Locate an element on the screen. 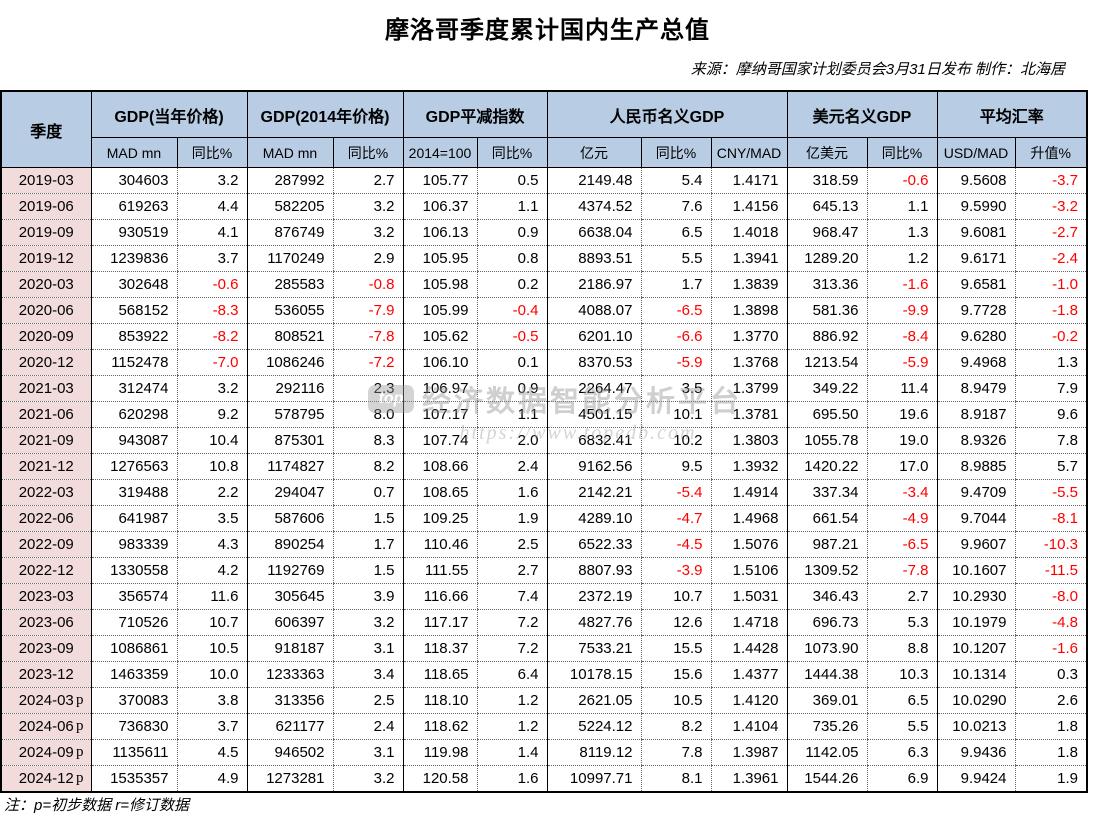  value-cell: 4088.07 is located at coordinates (593, 310).